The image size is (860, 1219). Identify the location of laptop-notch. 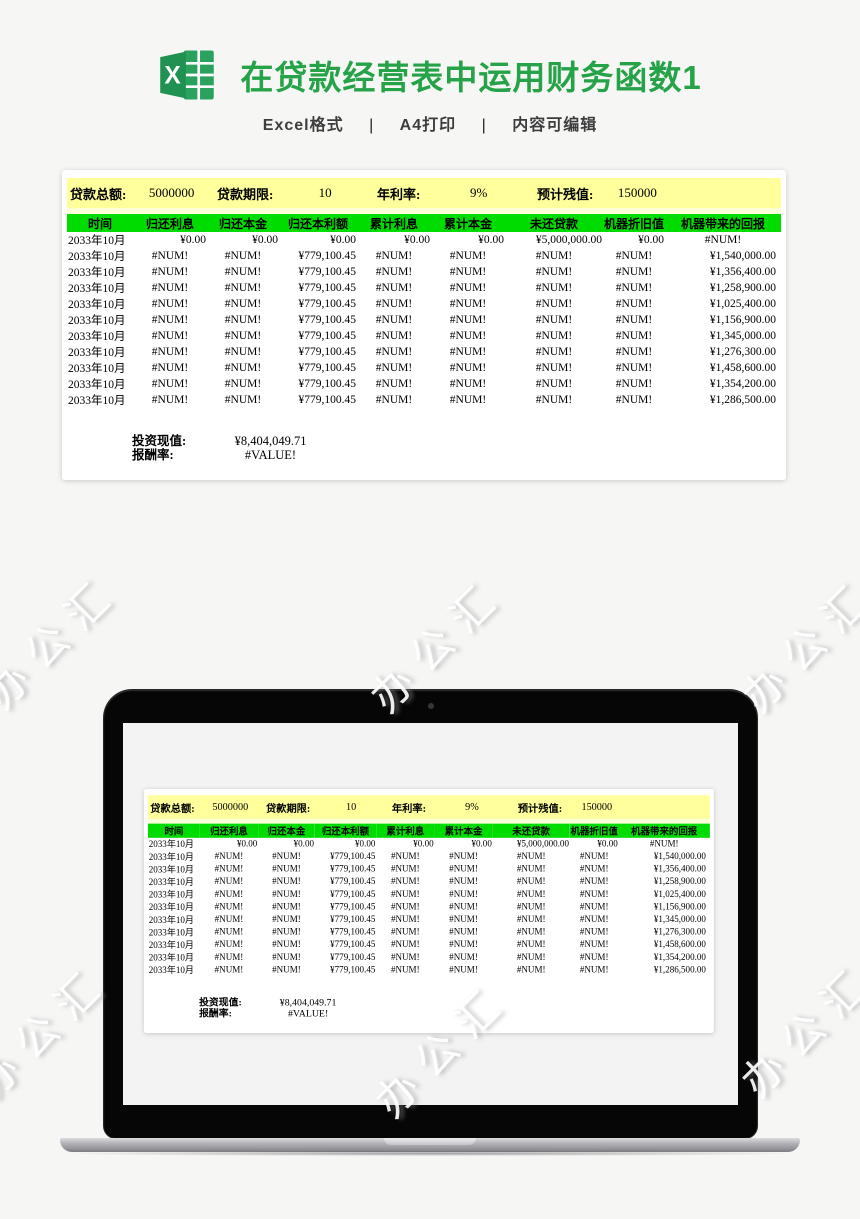
(430, 1141).